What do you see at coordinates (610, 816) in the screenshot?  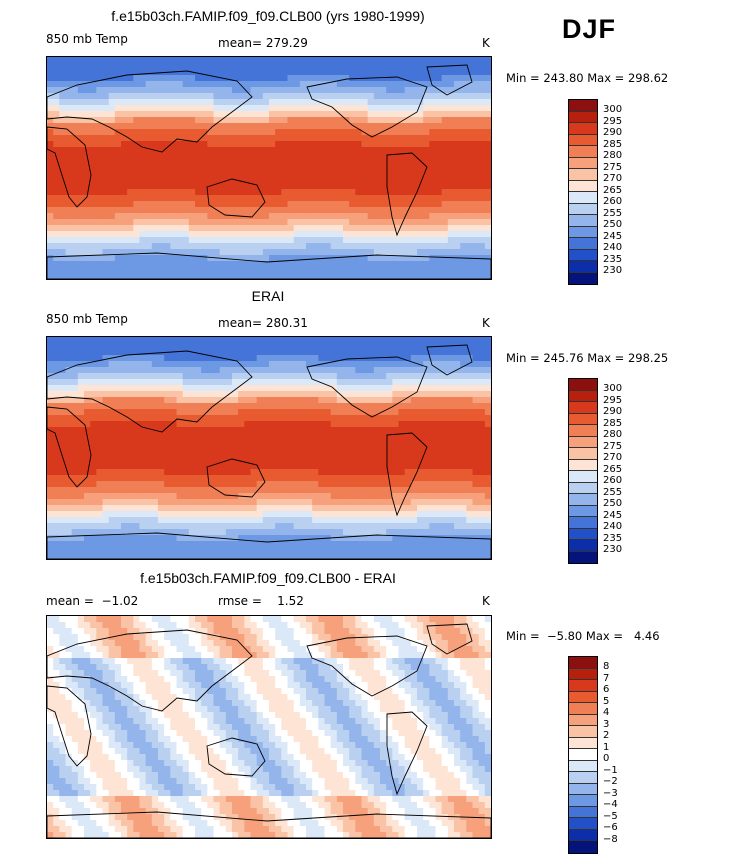 I see `colorbar-tick-label: −5` at bounding box center [610, 816].